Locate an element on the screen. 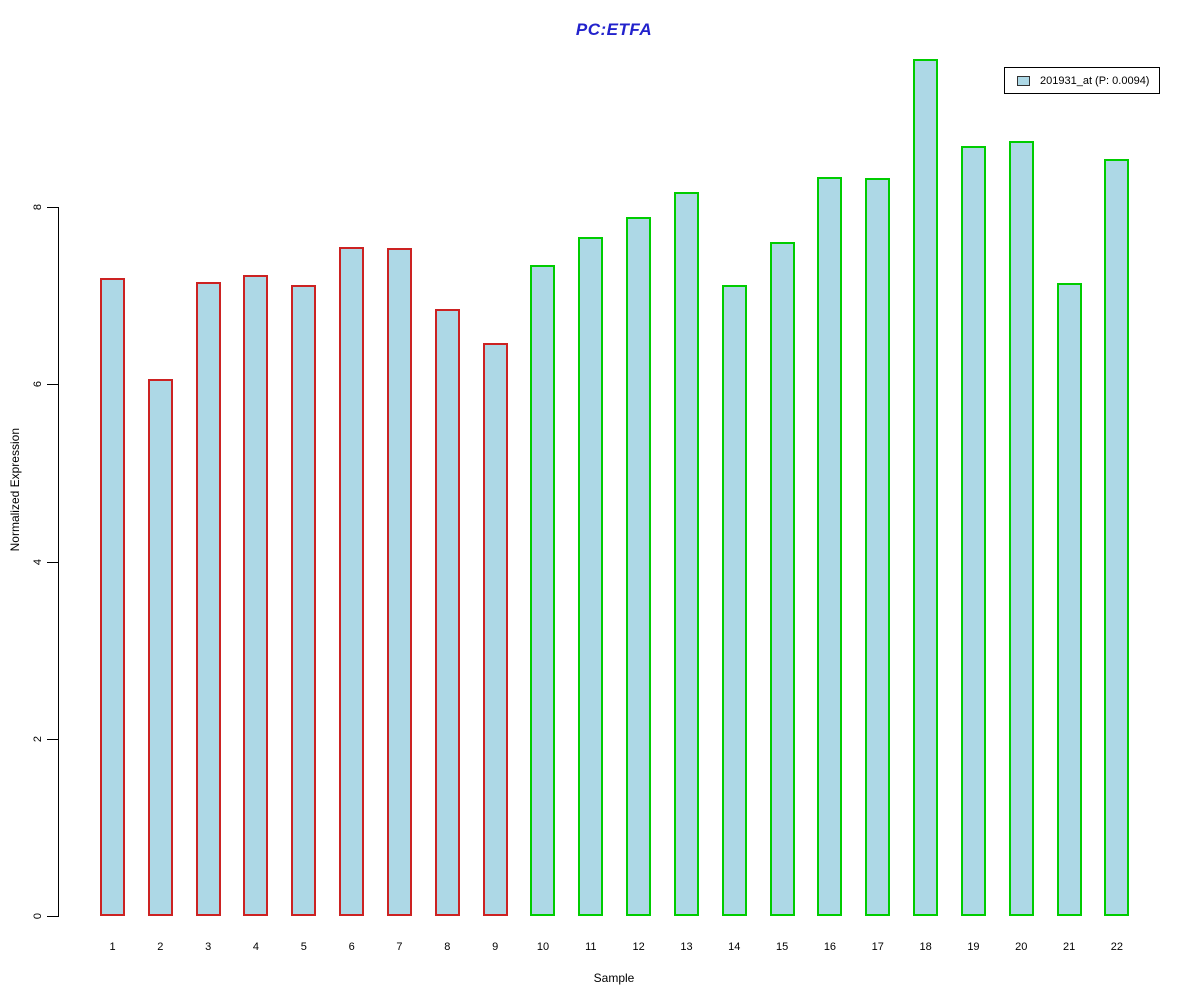 The width and height of the screenshot is (1200, 1000). x-axis-tick-label: 4 is located at coordinates (256, 947).